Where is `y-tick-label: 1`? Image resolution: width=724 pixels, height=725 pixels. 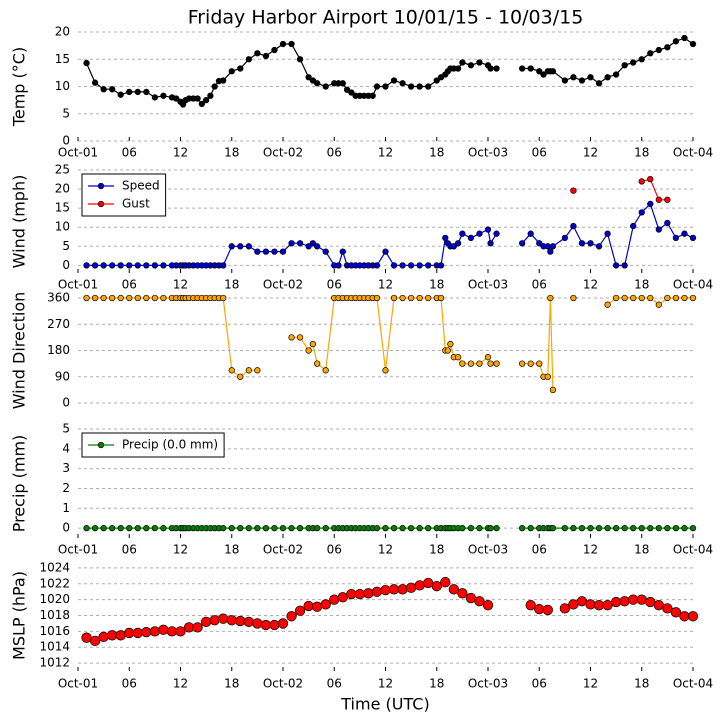
y-tick-label: 1 is located at coordinates (66, 508).